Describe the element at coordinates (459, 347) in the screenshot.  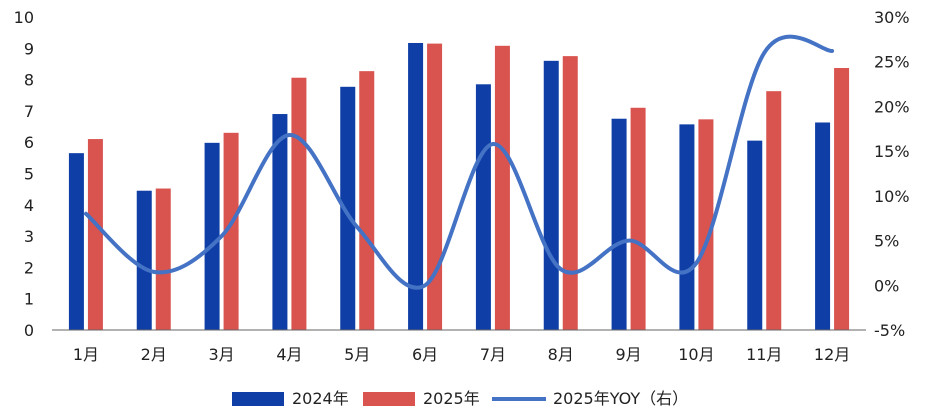
I see `x-axis-labels: 1月 2月 3月 4月 5月 6月 7月 8月 9月 10月 11月 12月` at that location.